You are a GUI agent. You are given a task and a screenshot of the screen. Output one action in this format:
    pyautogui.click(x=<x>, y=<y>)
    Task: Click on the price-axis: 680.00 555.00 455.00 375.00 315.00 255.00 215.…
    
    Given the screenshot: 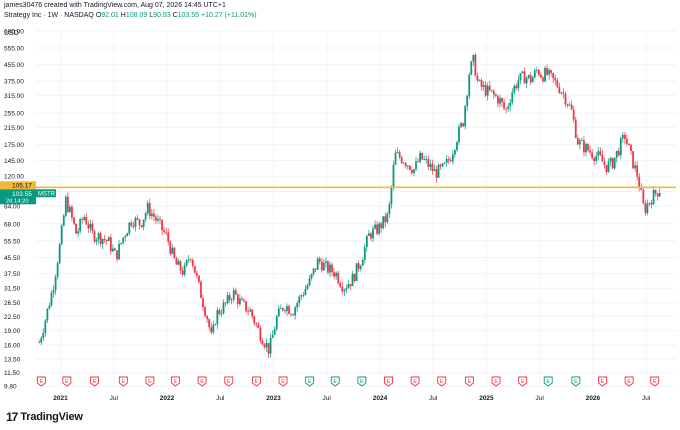 What is the action you would take?
    pyautogui.click(x=14, y=210)
    